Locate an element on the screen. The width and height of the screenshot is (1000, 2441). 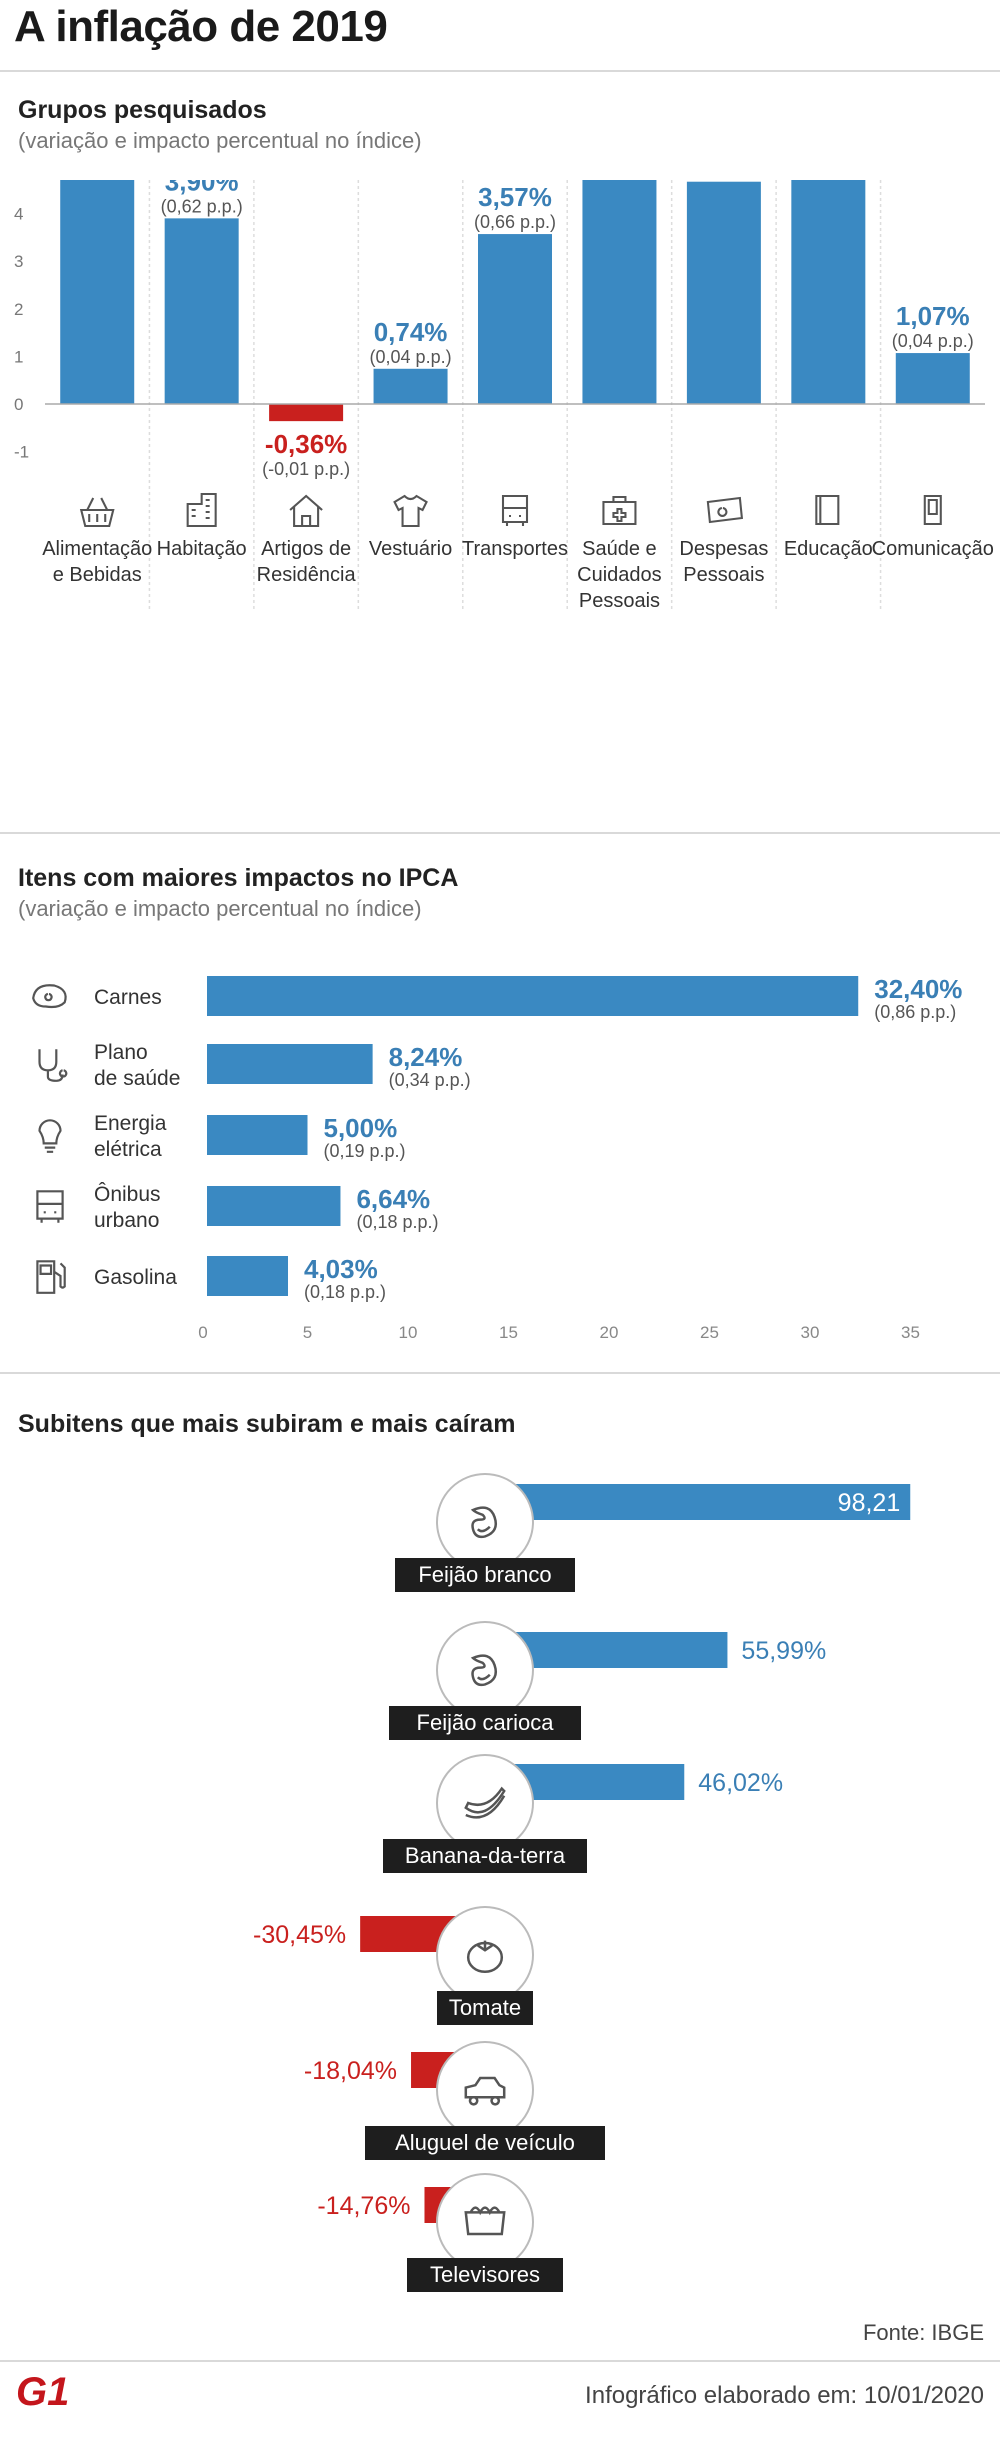
banana-icon is located at coordinates (485, 1802).